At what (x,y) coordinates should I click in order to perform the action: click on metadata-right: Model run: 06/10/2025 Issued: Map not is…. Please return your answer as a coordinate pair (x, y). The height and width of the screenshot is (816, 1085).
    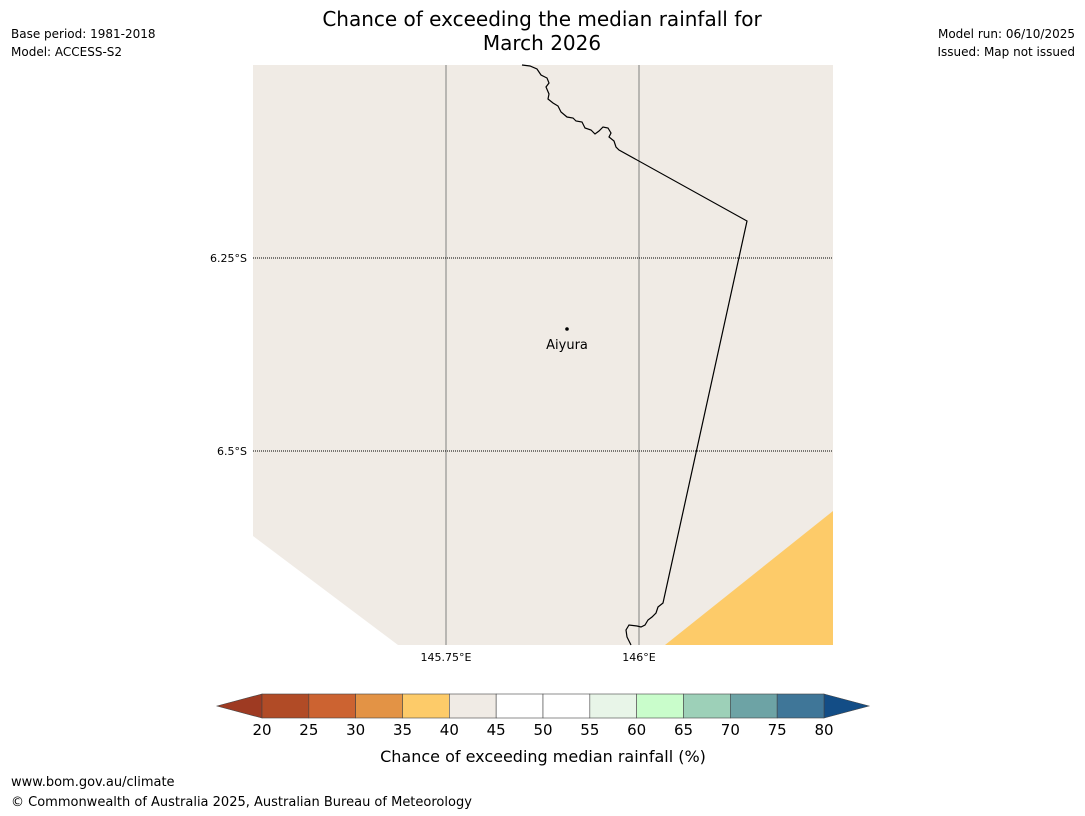
    Looking at the image, I should click on (1006, 43).